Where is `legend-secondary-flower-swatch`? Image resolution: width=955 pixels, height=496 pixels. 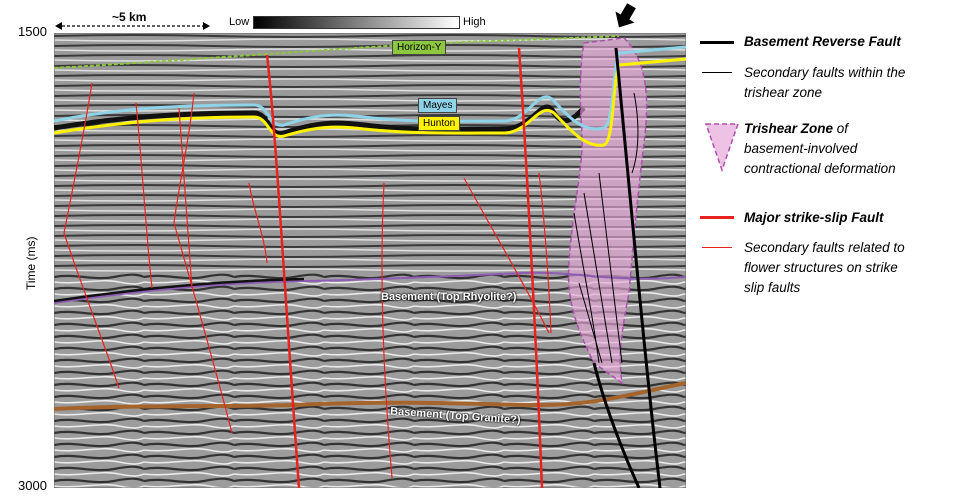
legend-secondary-flower-swatch is located at coordinates (717, 247).